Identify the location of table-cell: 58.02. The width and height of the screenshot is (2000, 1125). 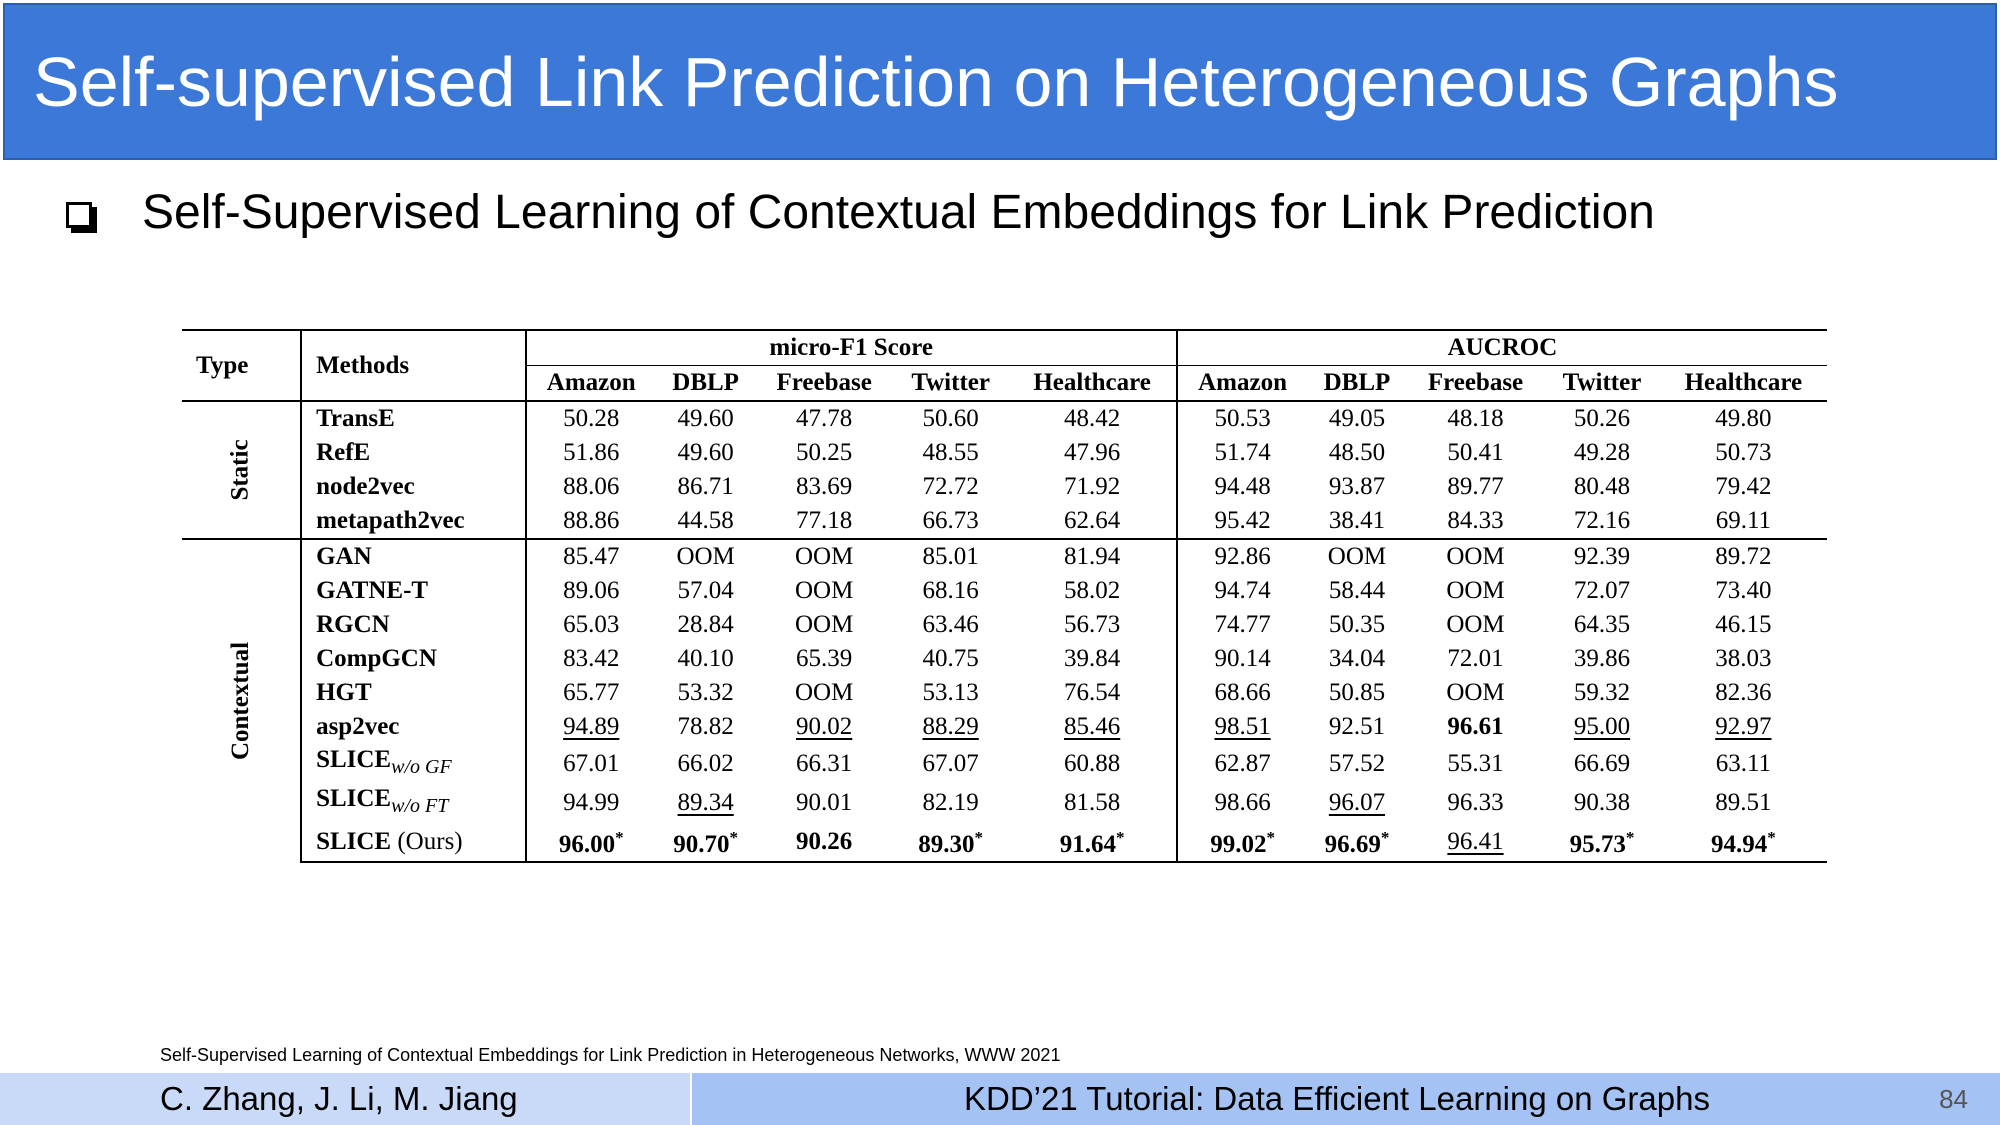
(1093, 591).